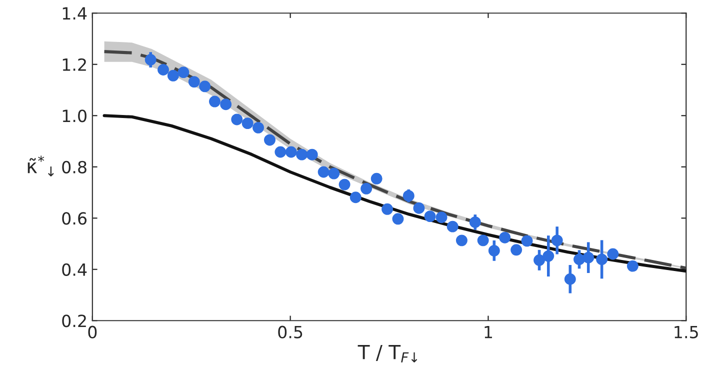 The width and height of the screenshot is (711, 375). Describe the element at coordinates (74, 167) in the screenshot. I see `y-tick-label: 0.8` at that location.